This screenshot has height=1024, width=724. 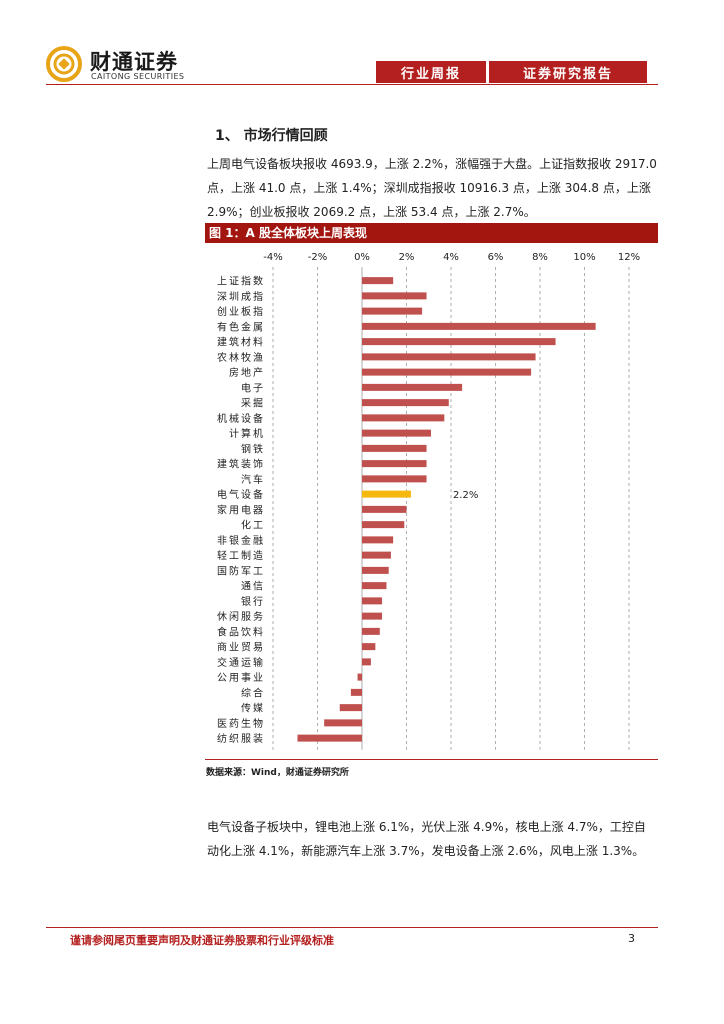 I want to click on category-label: 医药生物, so click(x=241, y=723).